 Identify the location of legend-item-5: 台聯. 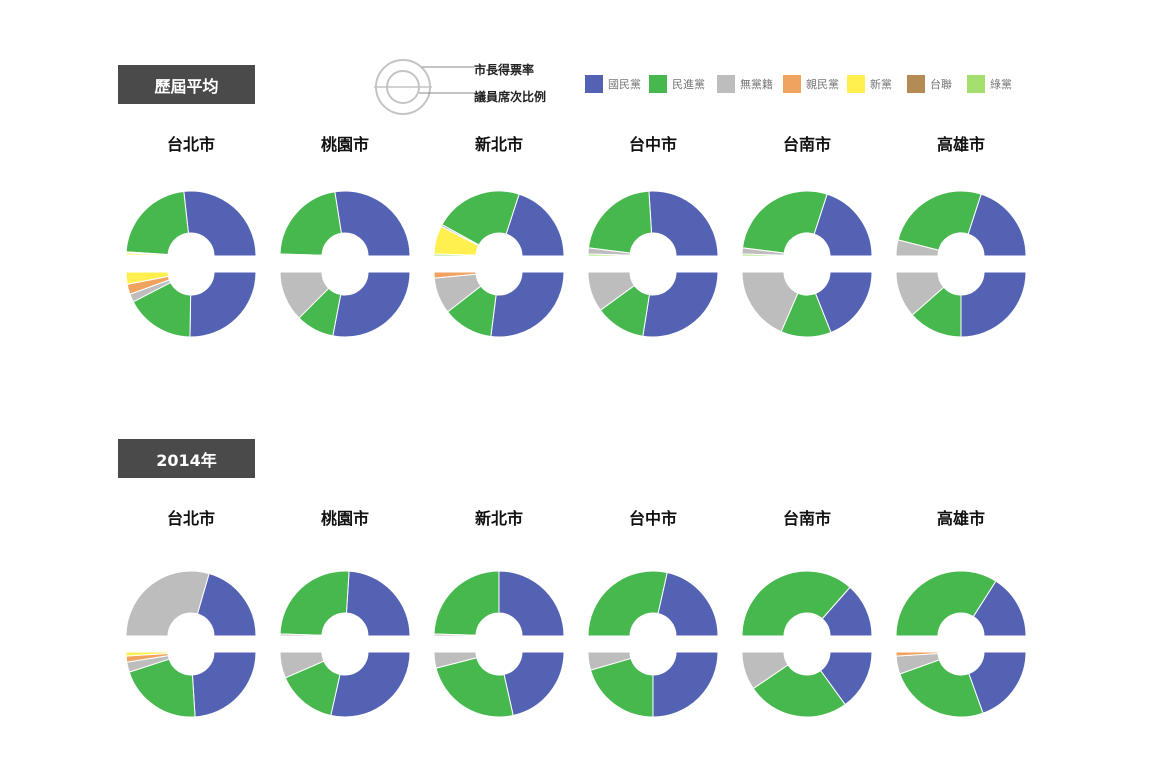
(929, 84).